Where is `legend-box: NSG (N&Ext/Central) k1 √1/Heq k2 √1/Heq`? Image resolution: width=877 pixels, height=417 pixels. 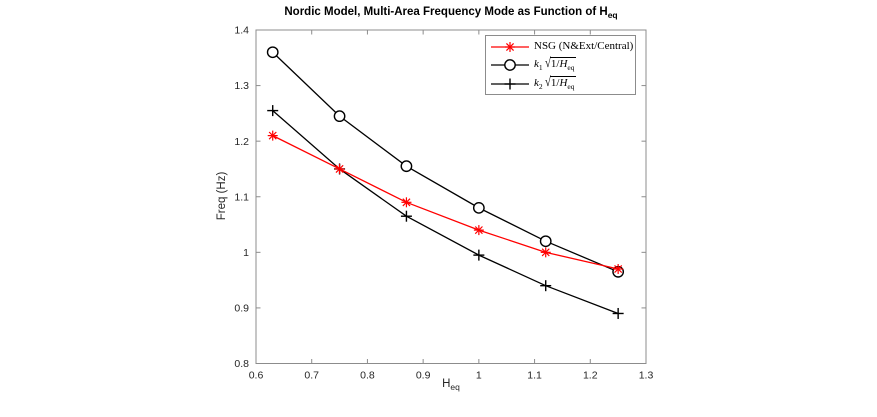 legend-box: NSG (N&Ext/Central) k1 √1/Heq k2 √1/Heq is located at coordinates (560, 65).